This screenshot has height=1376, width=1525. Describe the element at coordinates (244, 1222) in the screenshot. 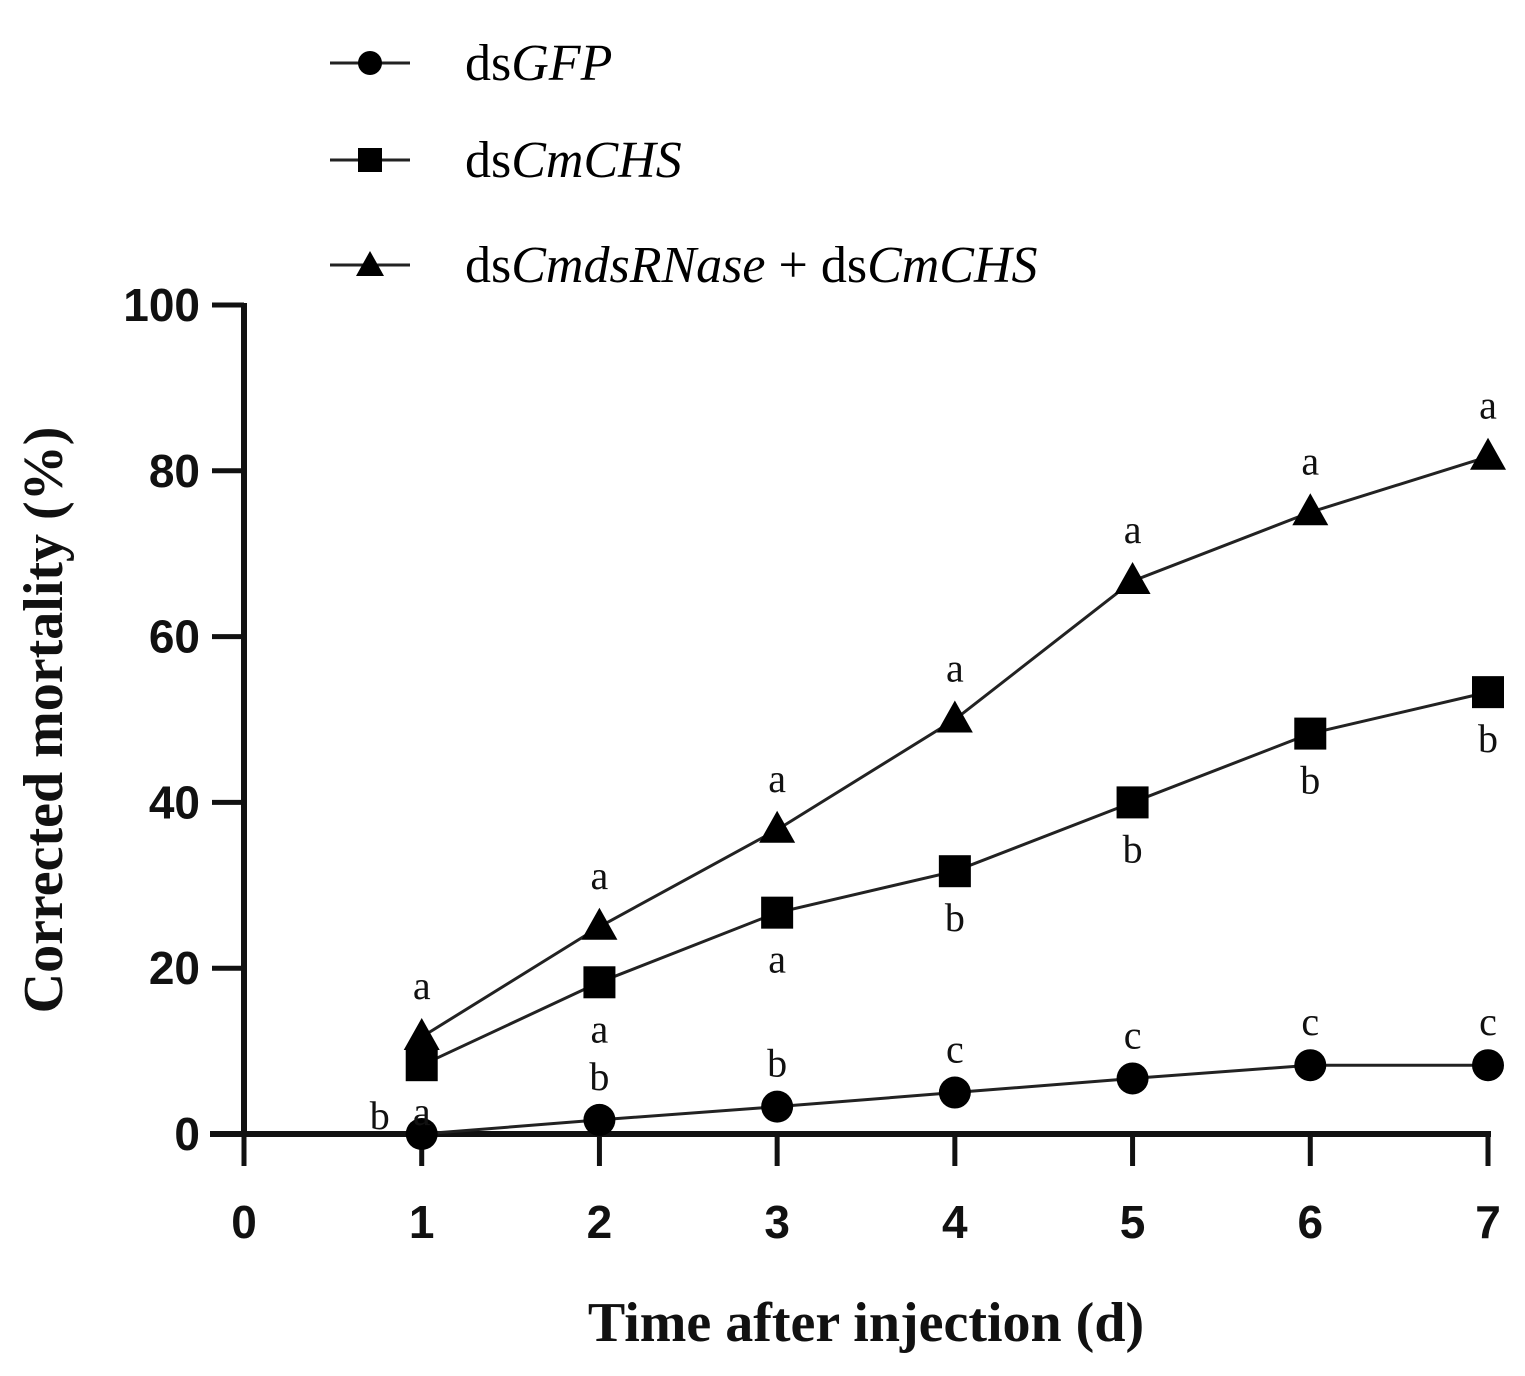

I see `x-tick-label: 0` at that location.